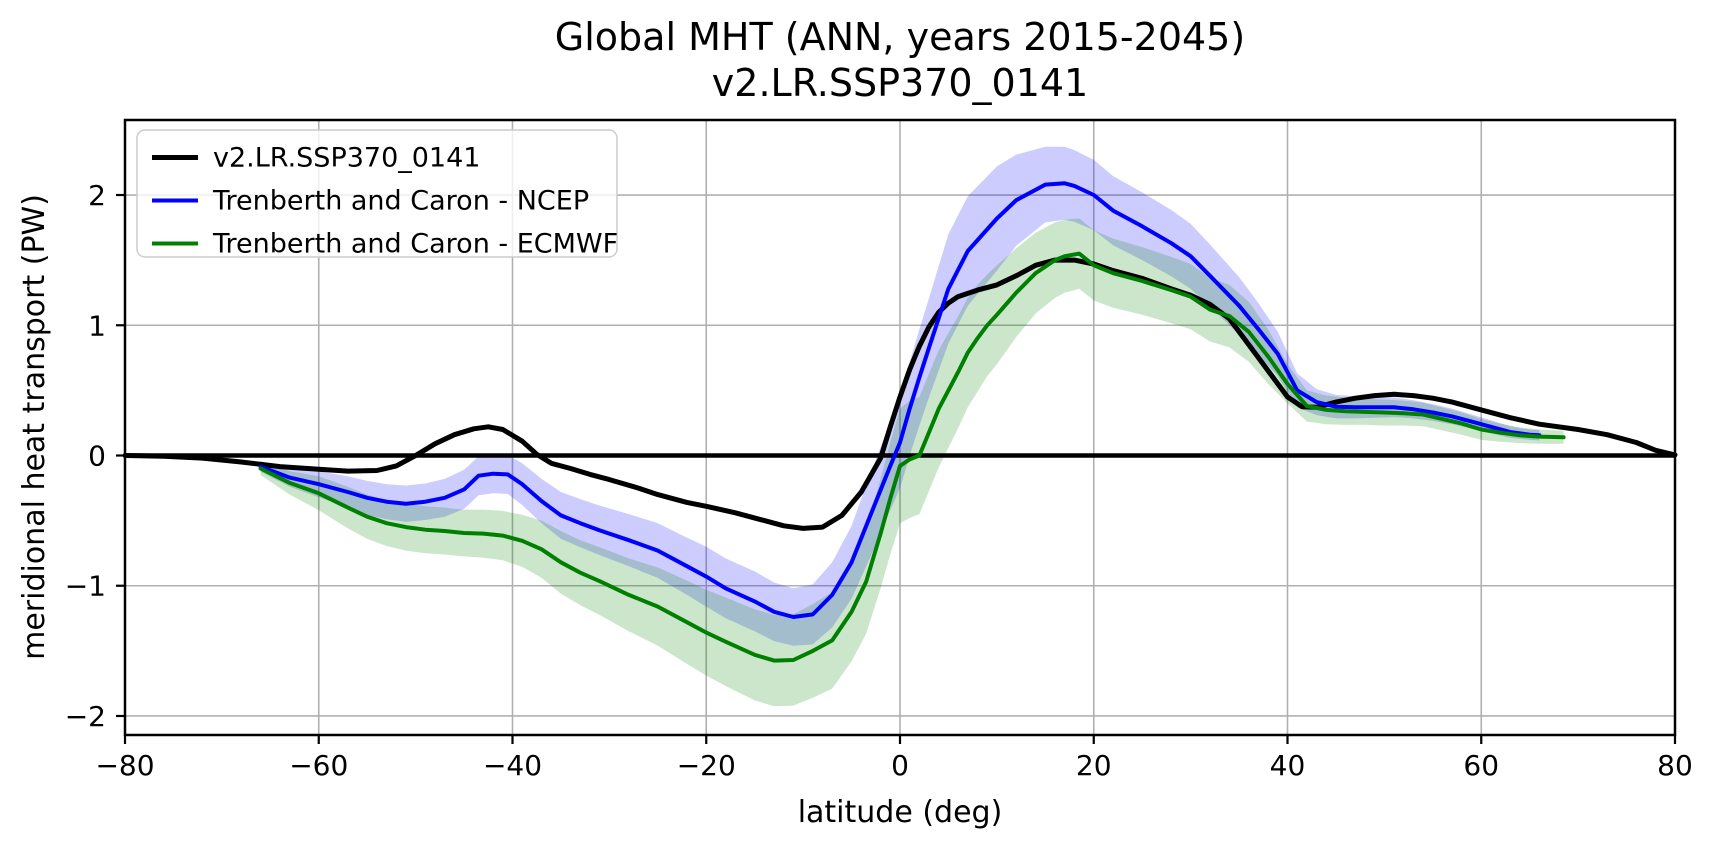 This screenshot has height=848, width=1712. I want to click on legend-box, so click(377, 193).